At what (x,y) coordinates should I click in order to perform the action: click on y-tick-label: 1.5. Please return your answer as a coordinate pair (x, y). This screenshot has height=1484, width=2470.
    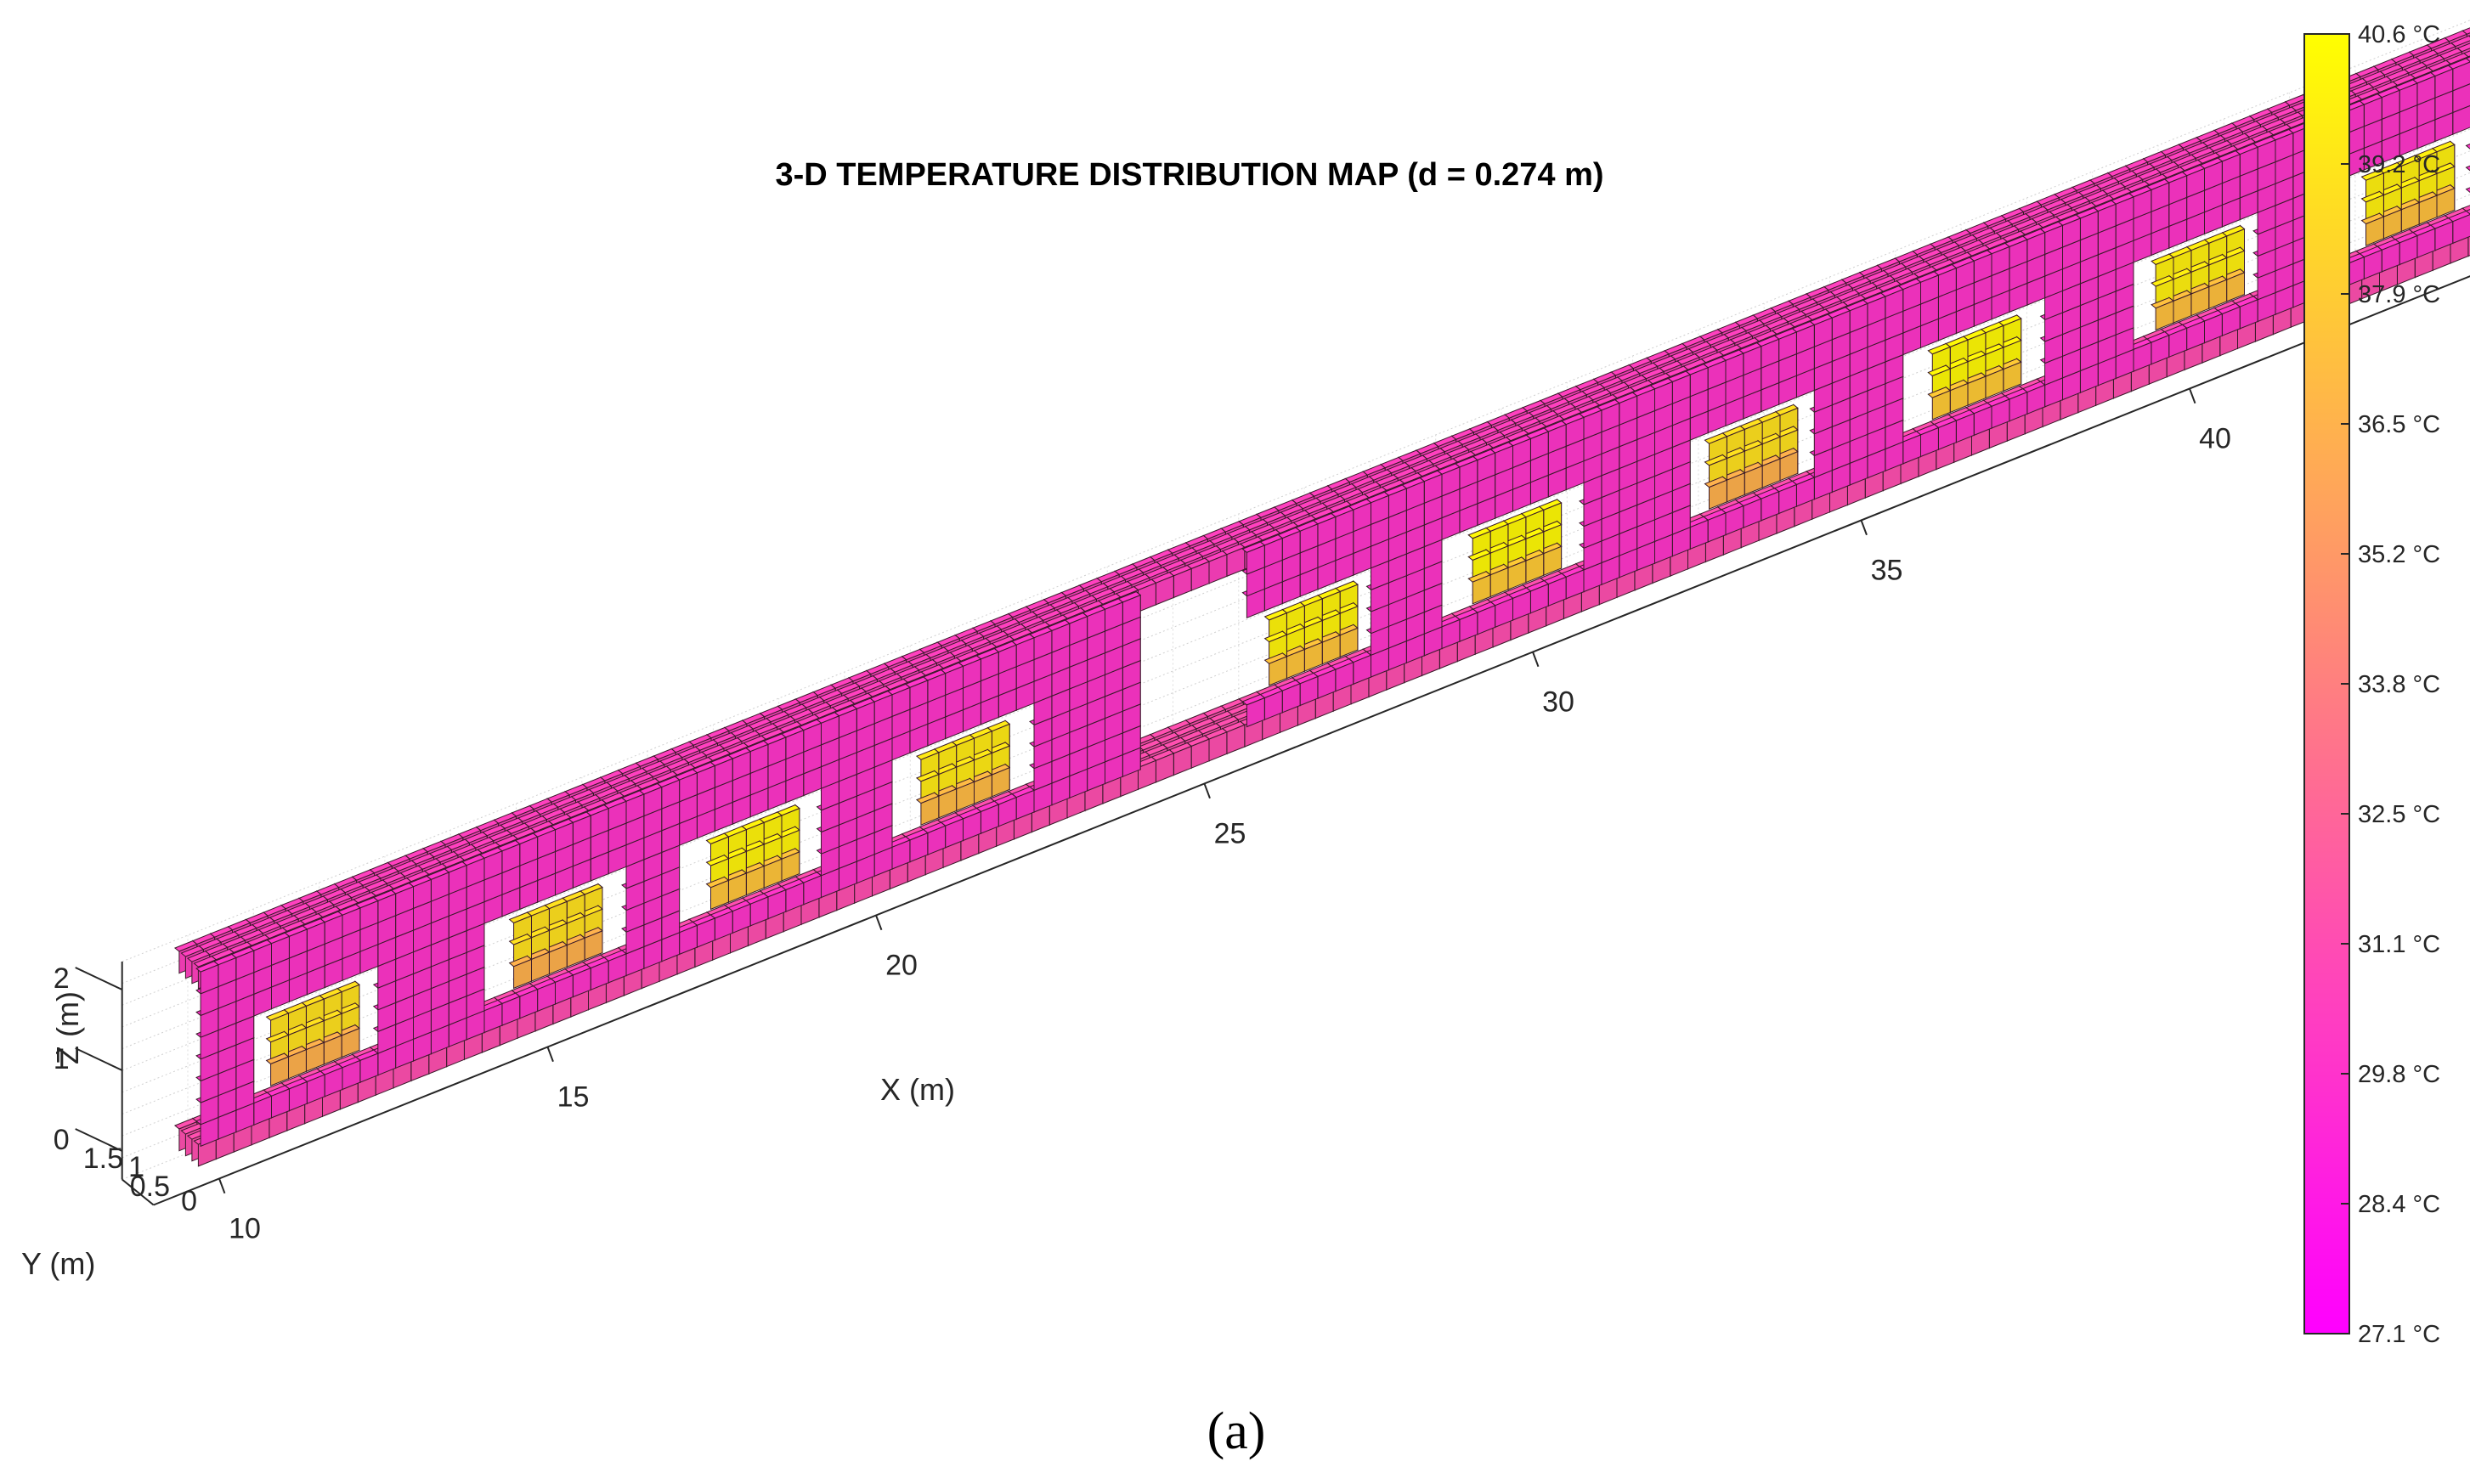
    Looking at the image, I should click on (103, 1159).